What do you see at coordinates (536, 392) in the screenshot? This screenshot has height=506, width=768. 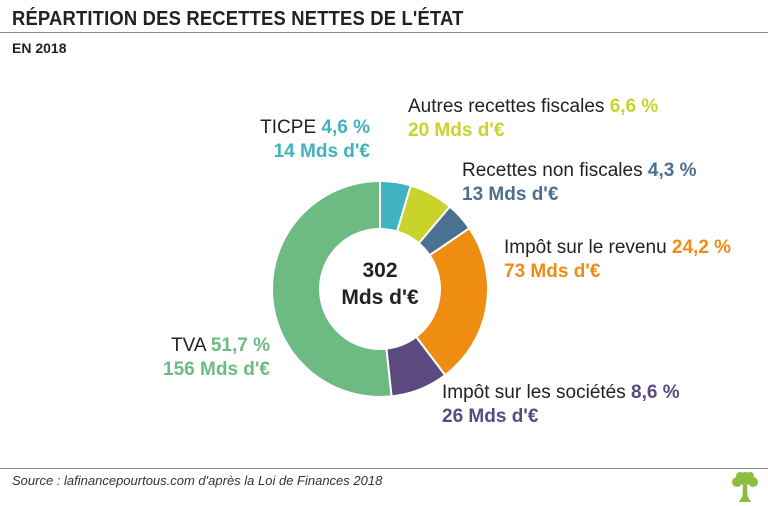 I see `label-name: Impôt sur les sociétés` at bounding box center [536, 392].